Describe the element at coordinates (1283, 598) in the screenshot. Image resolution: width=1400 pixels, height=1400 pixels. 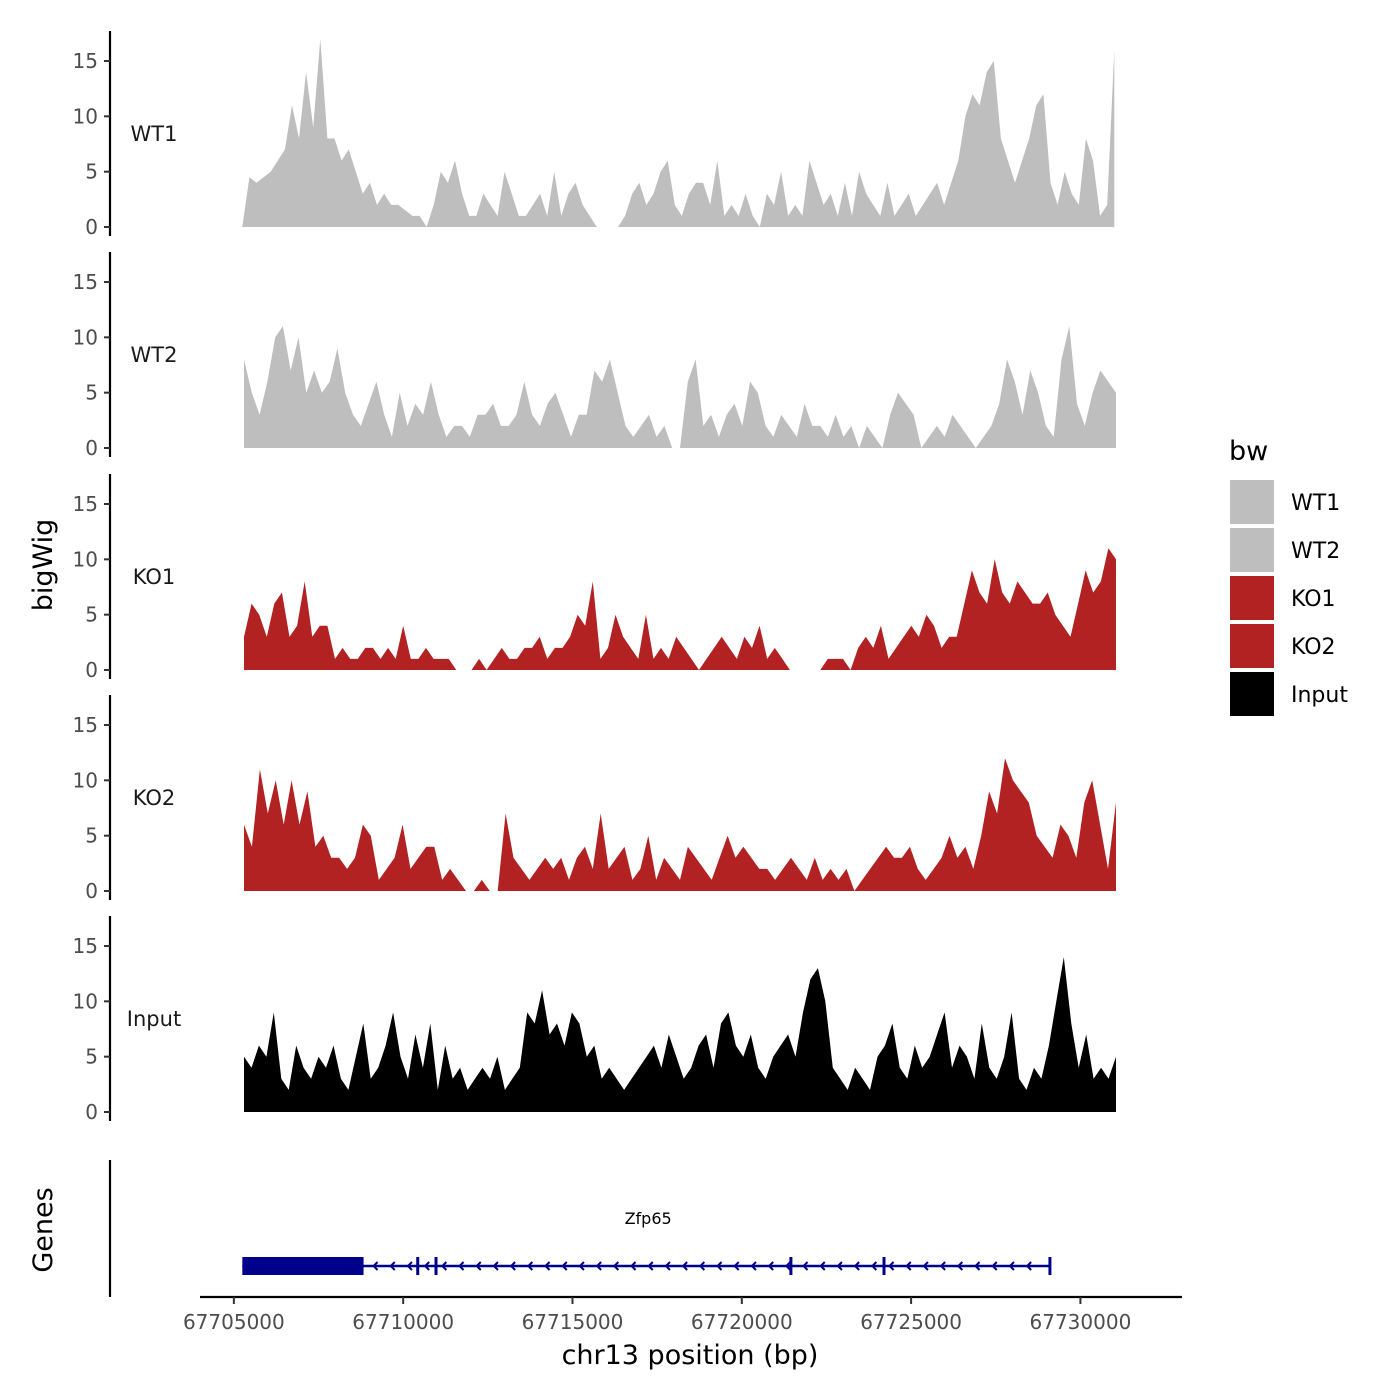
I see `legend-entry-ko1: KO1` at that location.